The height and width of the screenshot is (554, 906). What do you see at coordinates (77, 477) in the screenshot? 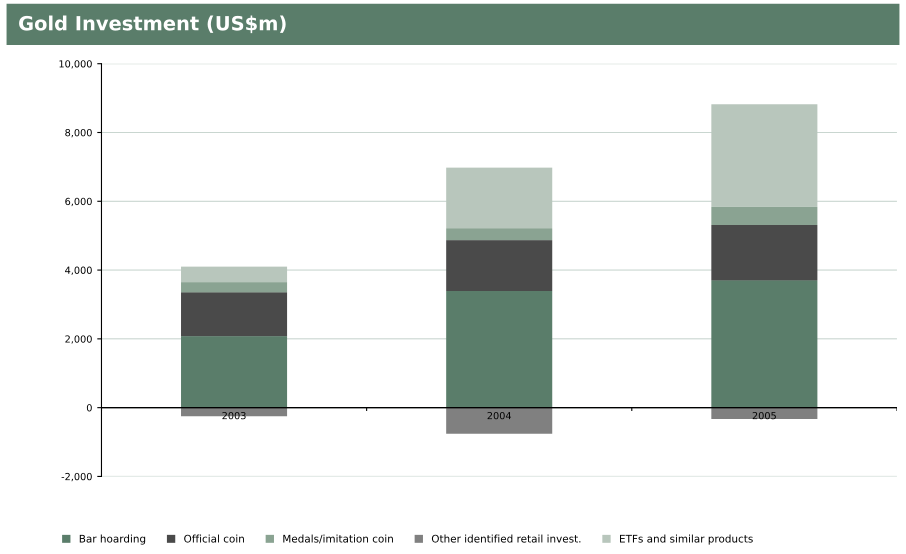
I see `y-tick-label: -2,000` at bounding box center [77, 477].